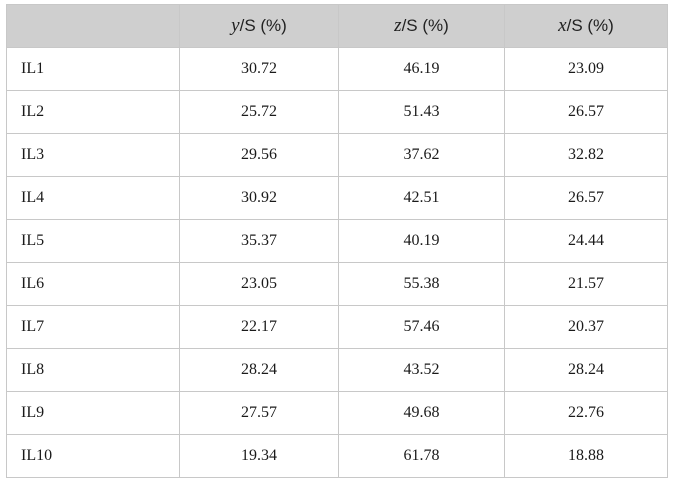  Describe the element at coordinates (259, 69) in the screenshot. I see `y-value-cell: 30.72` at that location.